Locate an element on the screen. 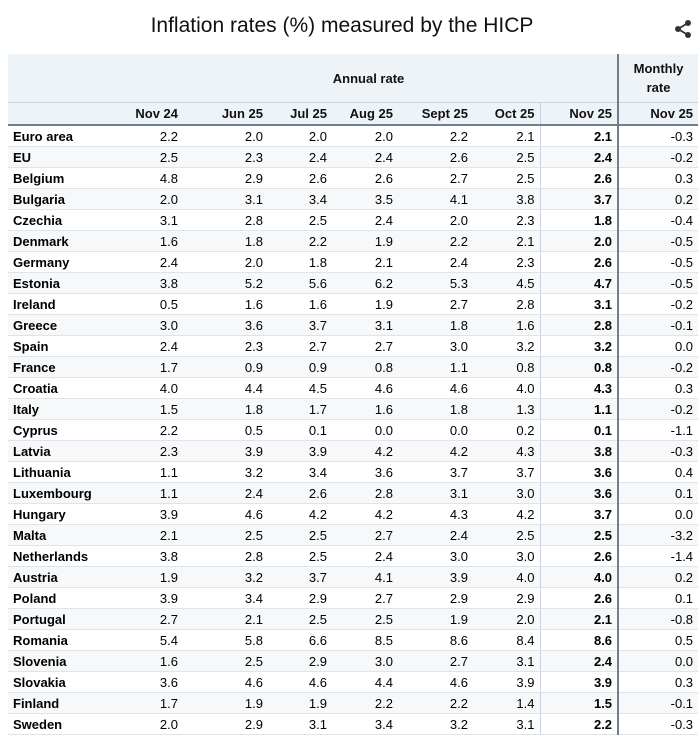 This screenshot has height=736, width=700. table-row: Cyprus 2.2 0.5 0.1 0.0 0.0 0.2 0.1 -1.1 is located at coordinates (353, 430).